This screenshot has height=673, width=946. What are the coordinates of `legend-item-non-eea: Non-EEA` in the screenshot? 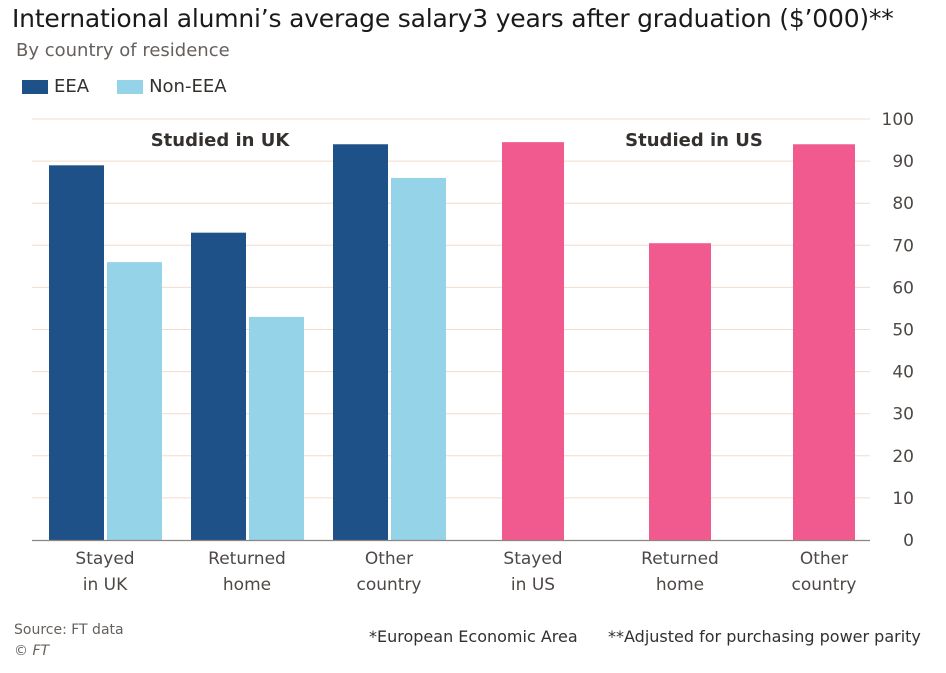 It's located at (172, 86).